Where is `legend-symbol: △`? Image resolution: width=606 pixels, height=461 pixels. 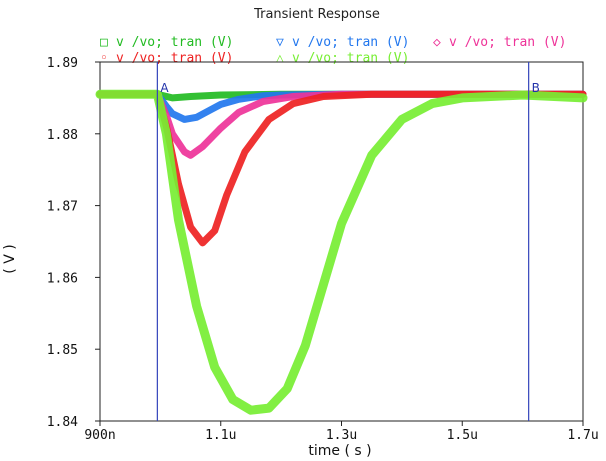 legend-symbol: △ is located at coordinates (280, 58).